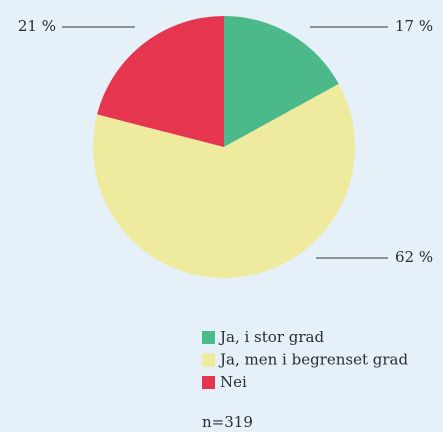 This screenshot has height=432, width=443. Describe the element at coordinates (233, 382) in the screenshot. I see `legend-label: Nei` at that location.